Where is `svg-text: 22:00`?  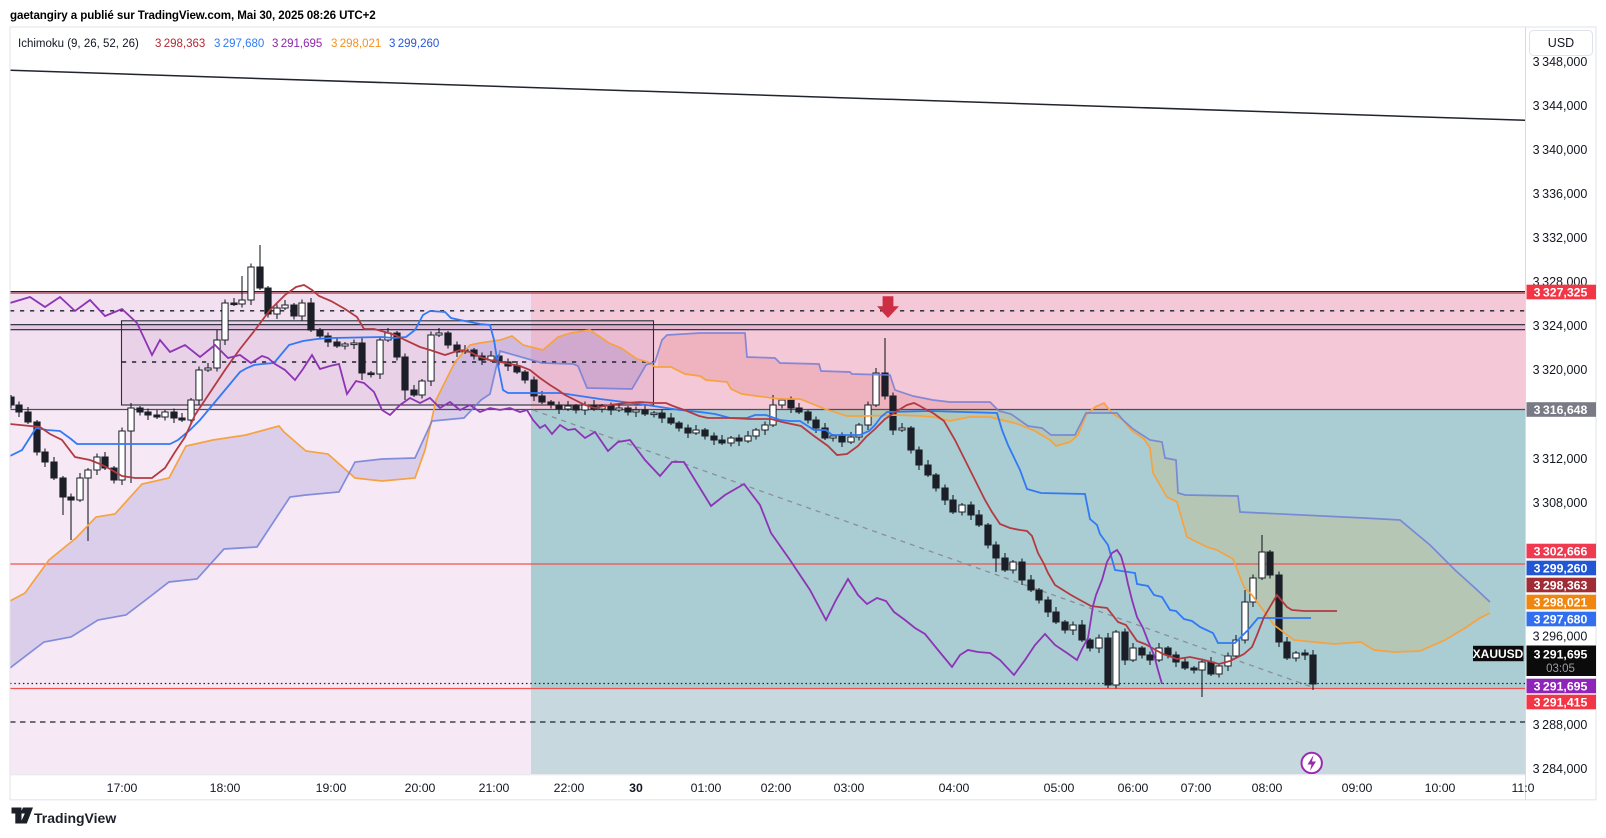
svg-text: 22:00 is located at coordinates (569, 788).